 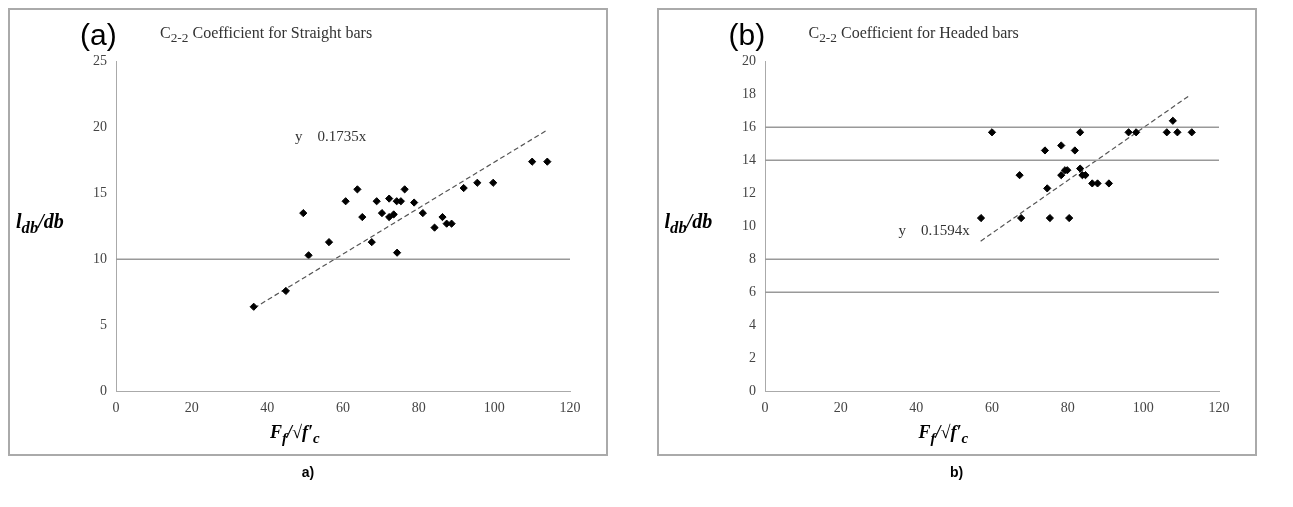 What do you see at coordinates (752, 258) in the screenshot?
I see `y-tick-label: 8` at bounding box center [752, 258].